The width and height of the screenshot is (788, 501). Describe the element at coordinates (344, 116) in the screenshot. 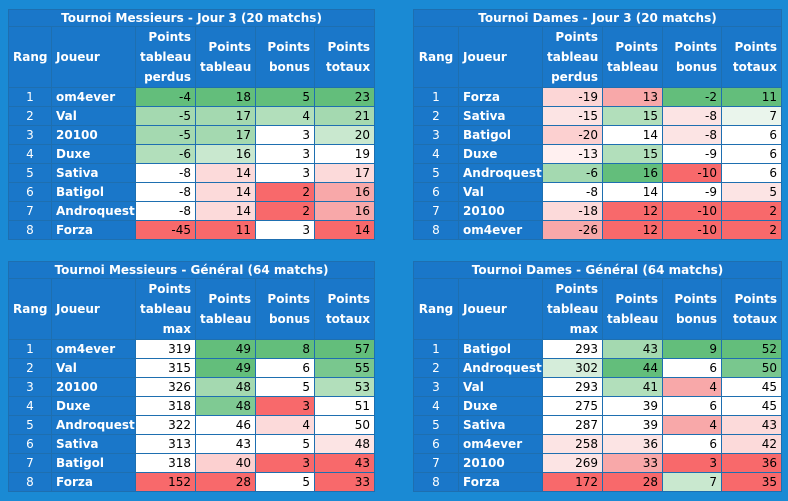

I see `total-points-cell: 21` at that location.